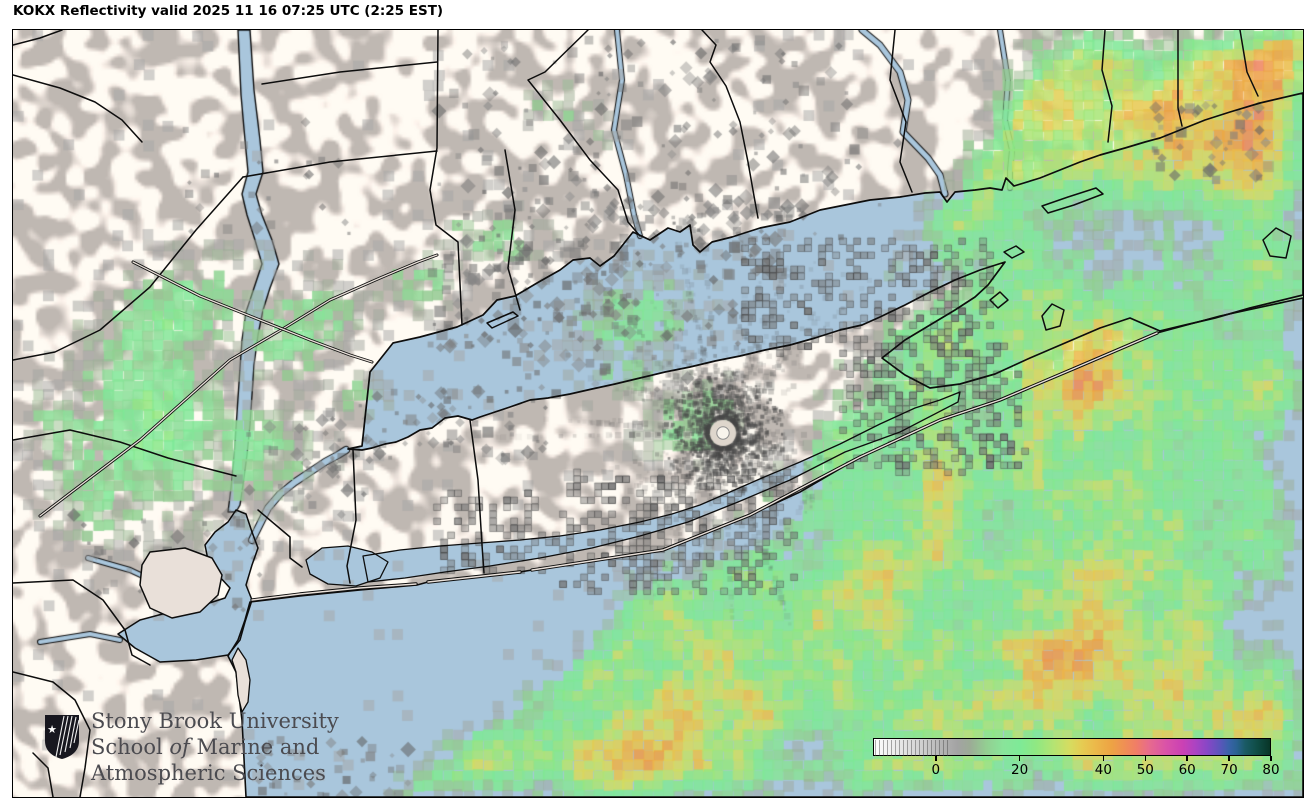  I want to click on logo-line-1: Stony Brook University, so click(215, 721).